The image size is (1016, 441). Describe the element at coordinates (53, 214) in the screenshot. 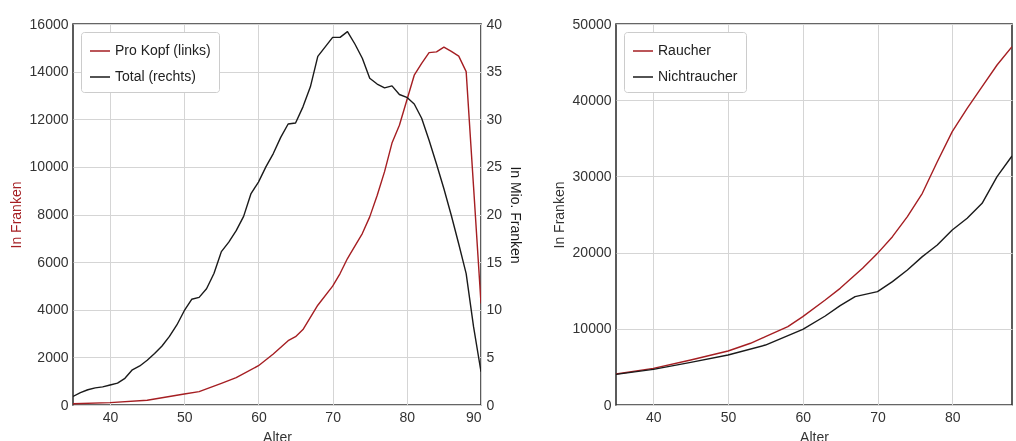

I see `y-tick-label: 8000` at that location.